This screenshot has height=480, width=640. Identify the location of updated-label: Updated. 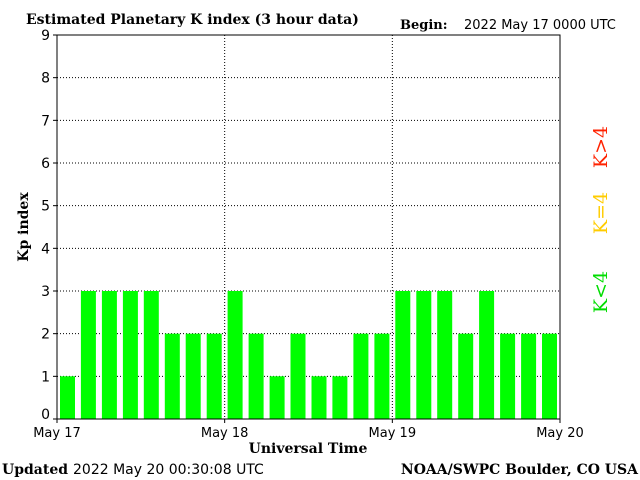
(35, 470).